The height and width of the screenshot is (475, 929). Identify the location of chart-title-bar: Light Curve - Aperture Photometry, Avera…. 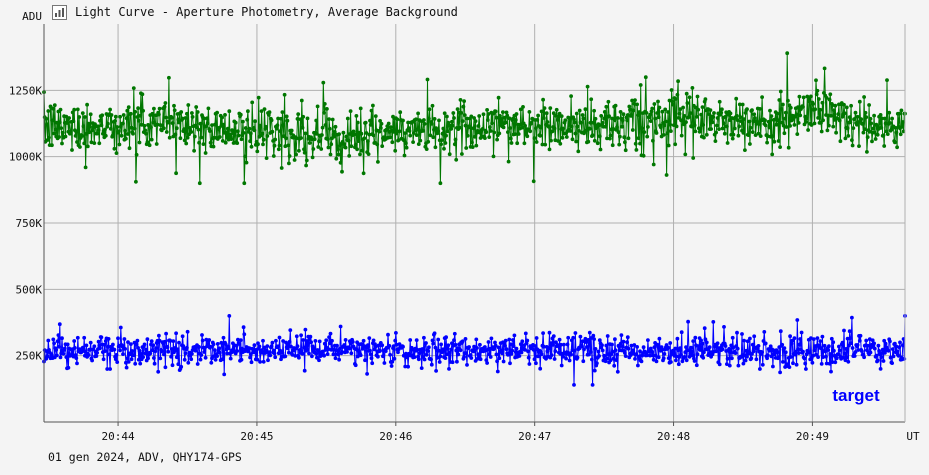
(255, 12).